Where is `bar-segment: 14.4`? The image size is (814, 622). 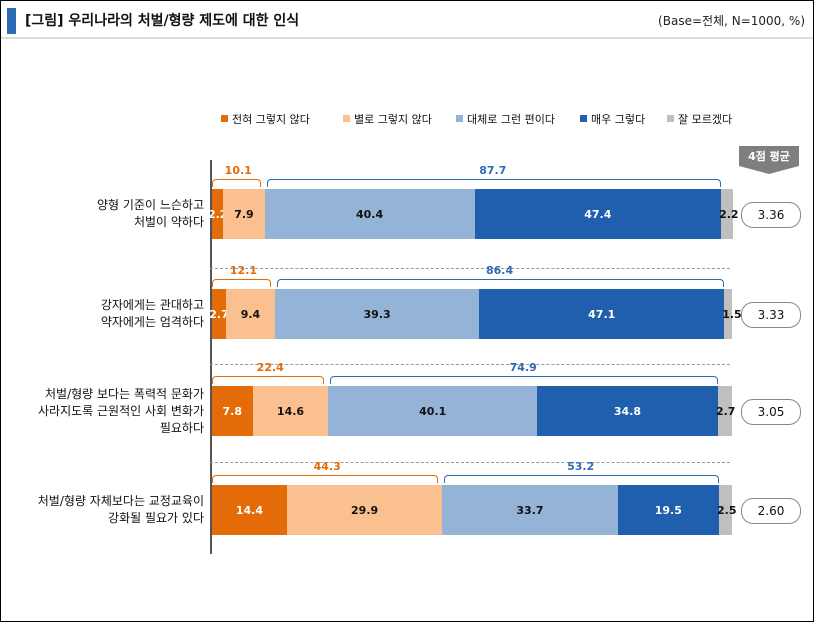 bar-segment: 14.4 is located at coordinates (249, 510).